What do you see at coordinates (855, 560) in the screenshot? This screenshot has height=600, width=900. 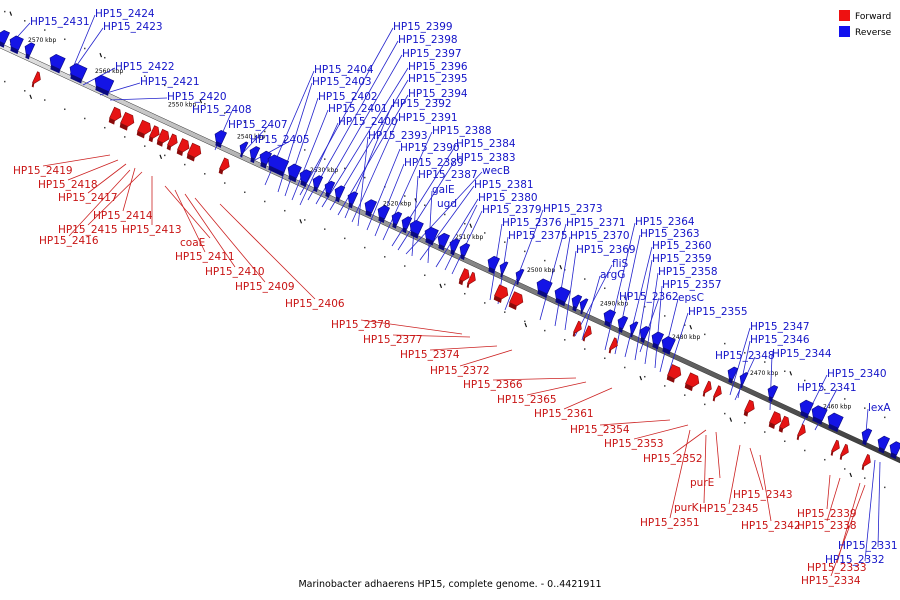 I see `reverse-gene-label: HP15_2332` at bounding box center [855, 560].